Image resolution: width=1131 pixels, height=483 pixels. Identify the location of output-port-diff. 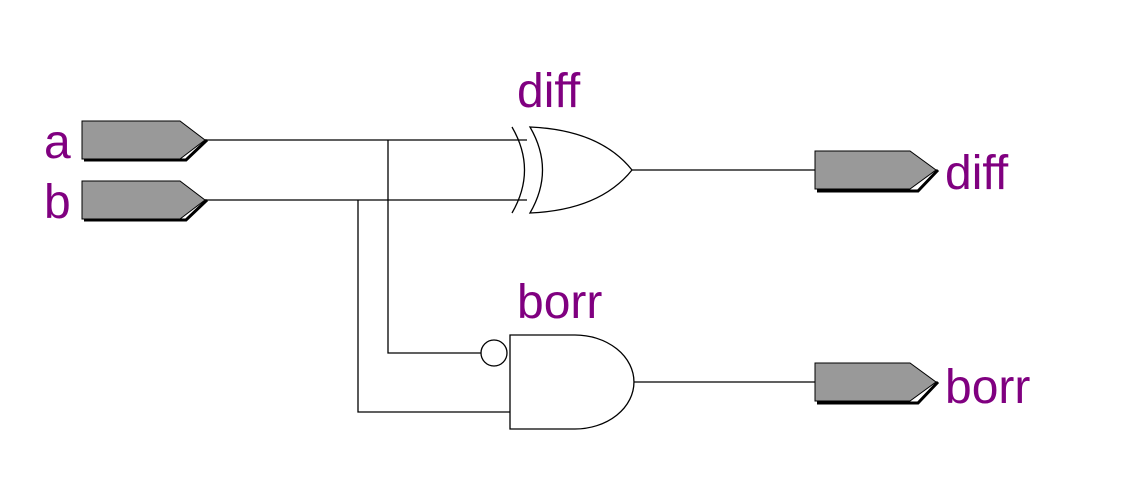
(877, 171).